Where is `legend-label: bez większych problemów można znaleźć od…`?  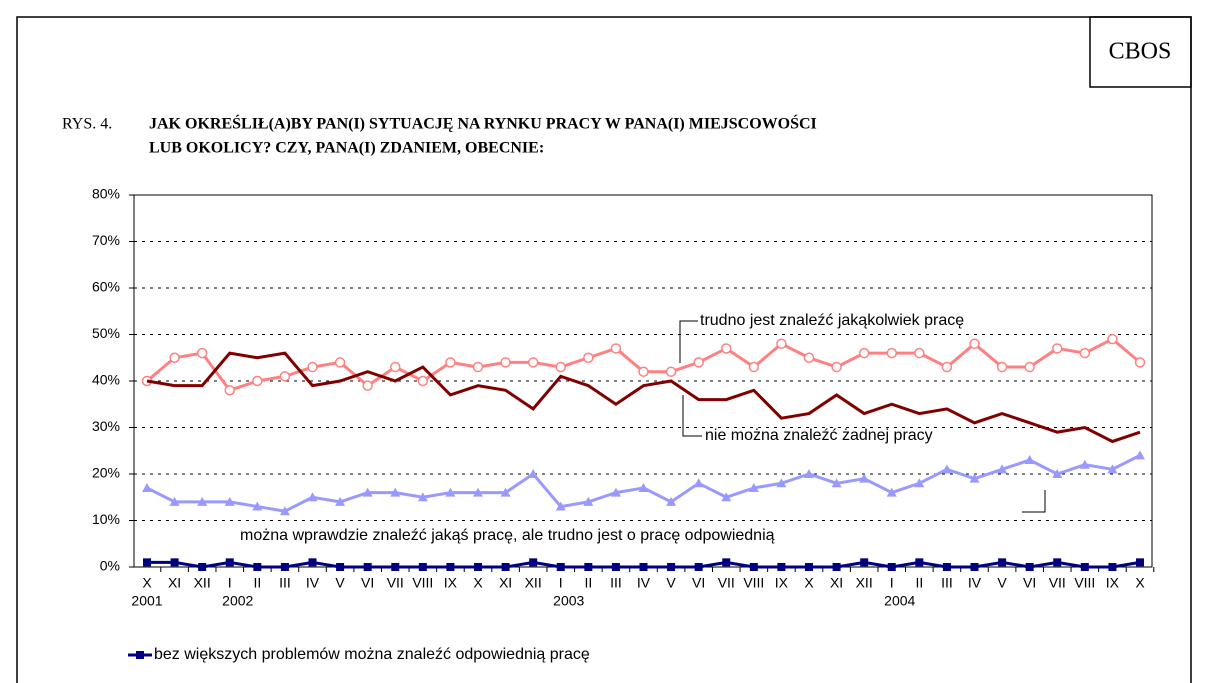
legend-label: bez większych problemów można znaleźć od… is located at coordinates (372, 654).